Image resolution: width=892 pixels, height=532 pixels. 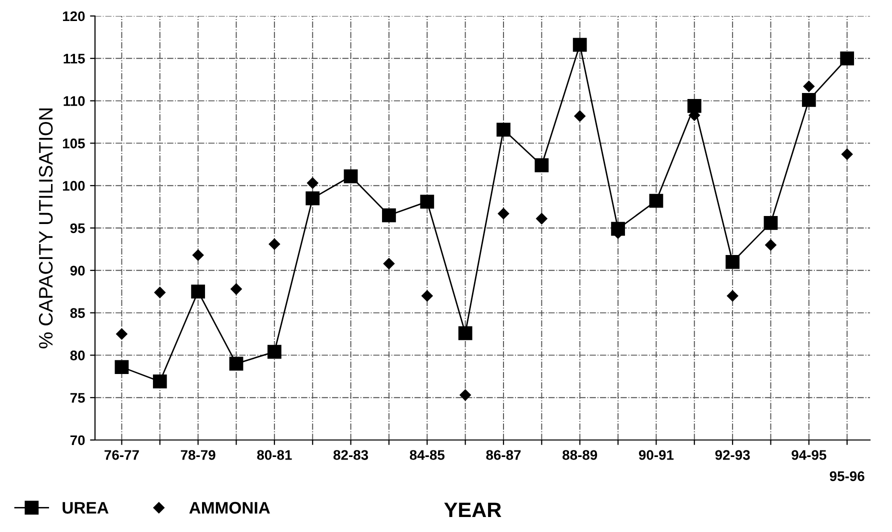 I want to click on y-tick-label: 115, so click(x=74, y=59).